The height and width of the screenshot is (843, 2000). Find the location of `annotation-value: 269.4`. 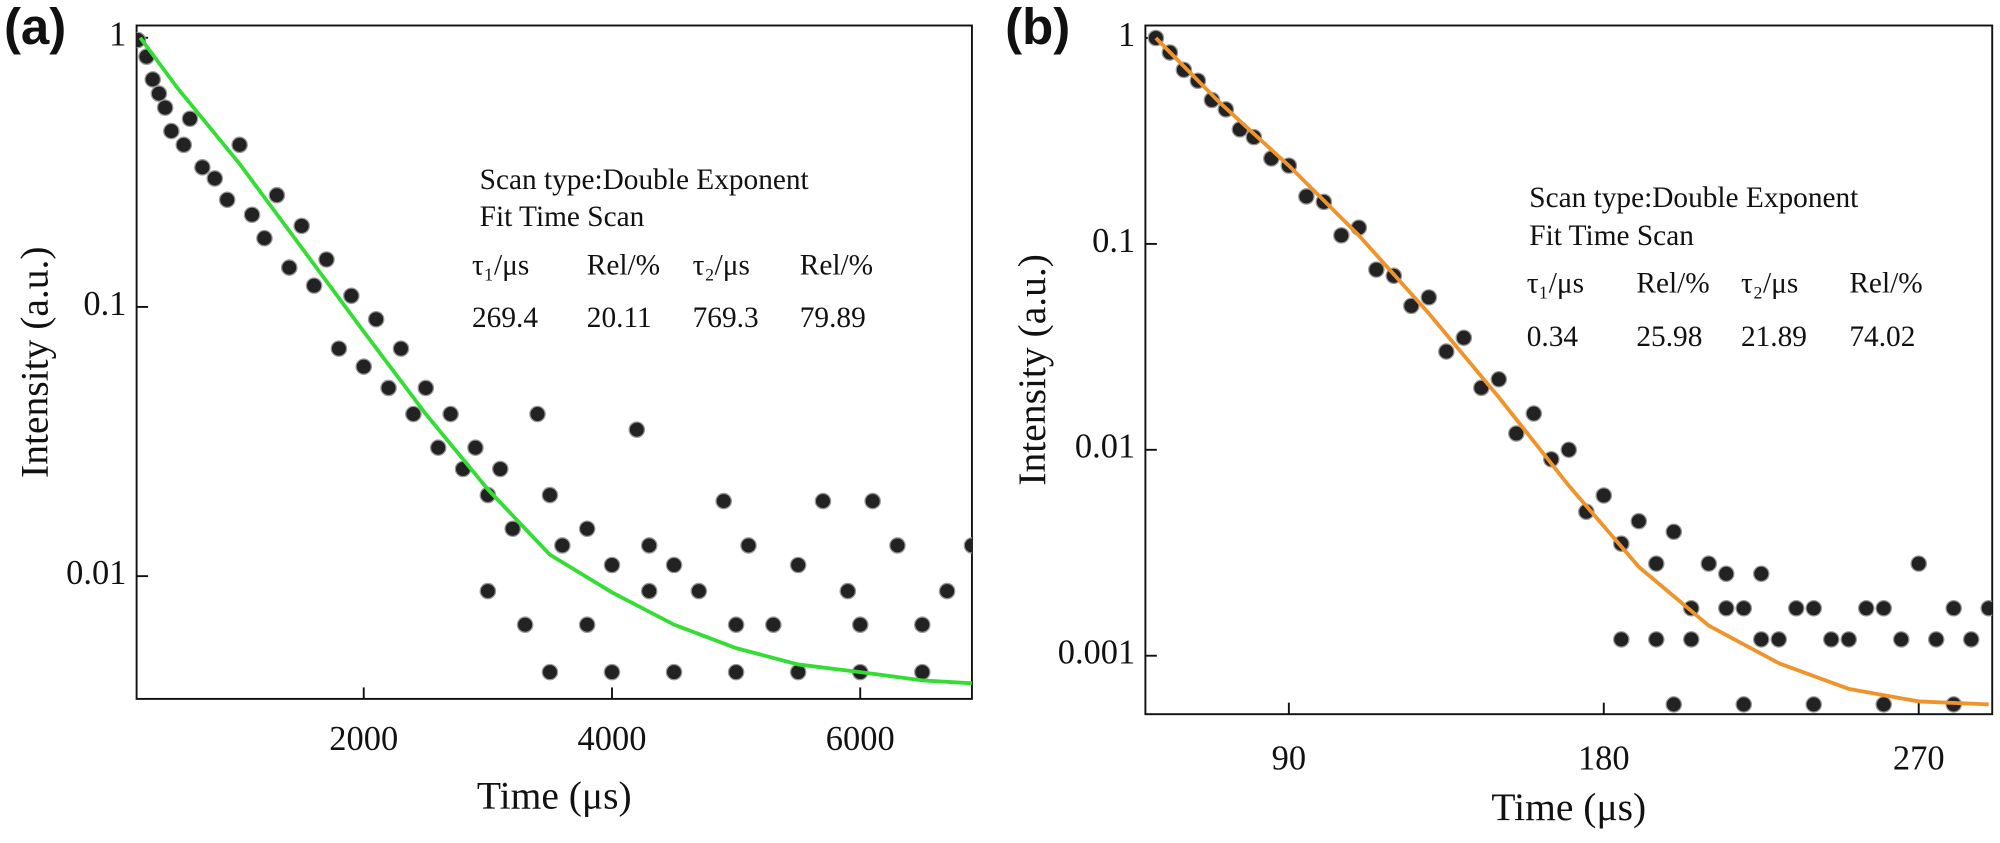

annotation-value: 269.4 is located at coordinates (505, 318).